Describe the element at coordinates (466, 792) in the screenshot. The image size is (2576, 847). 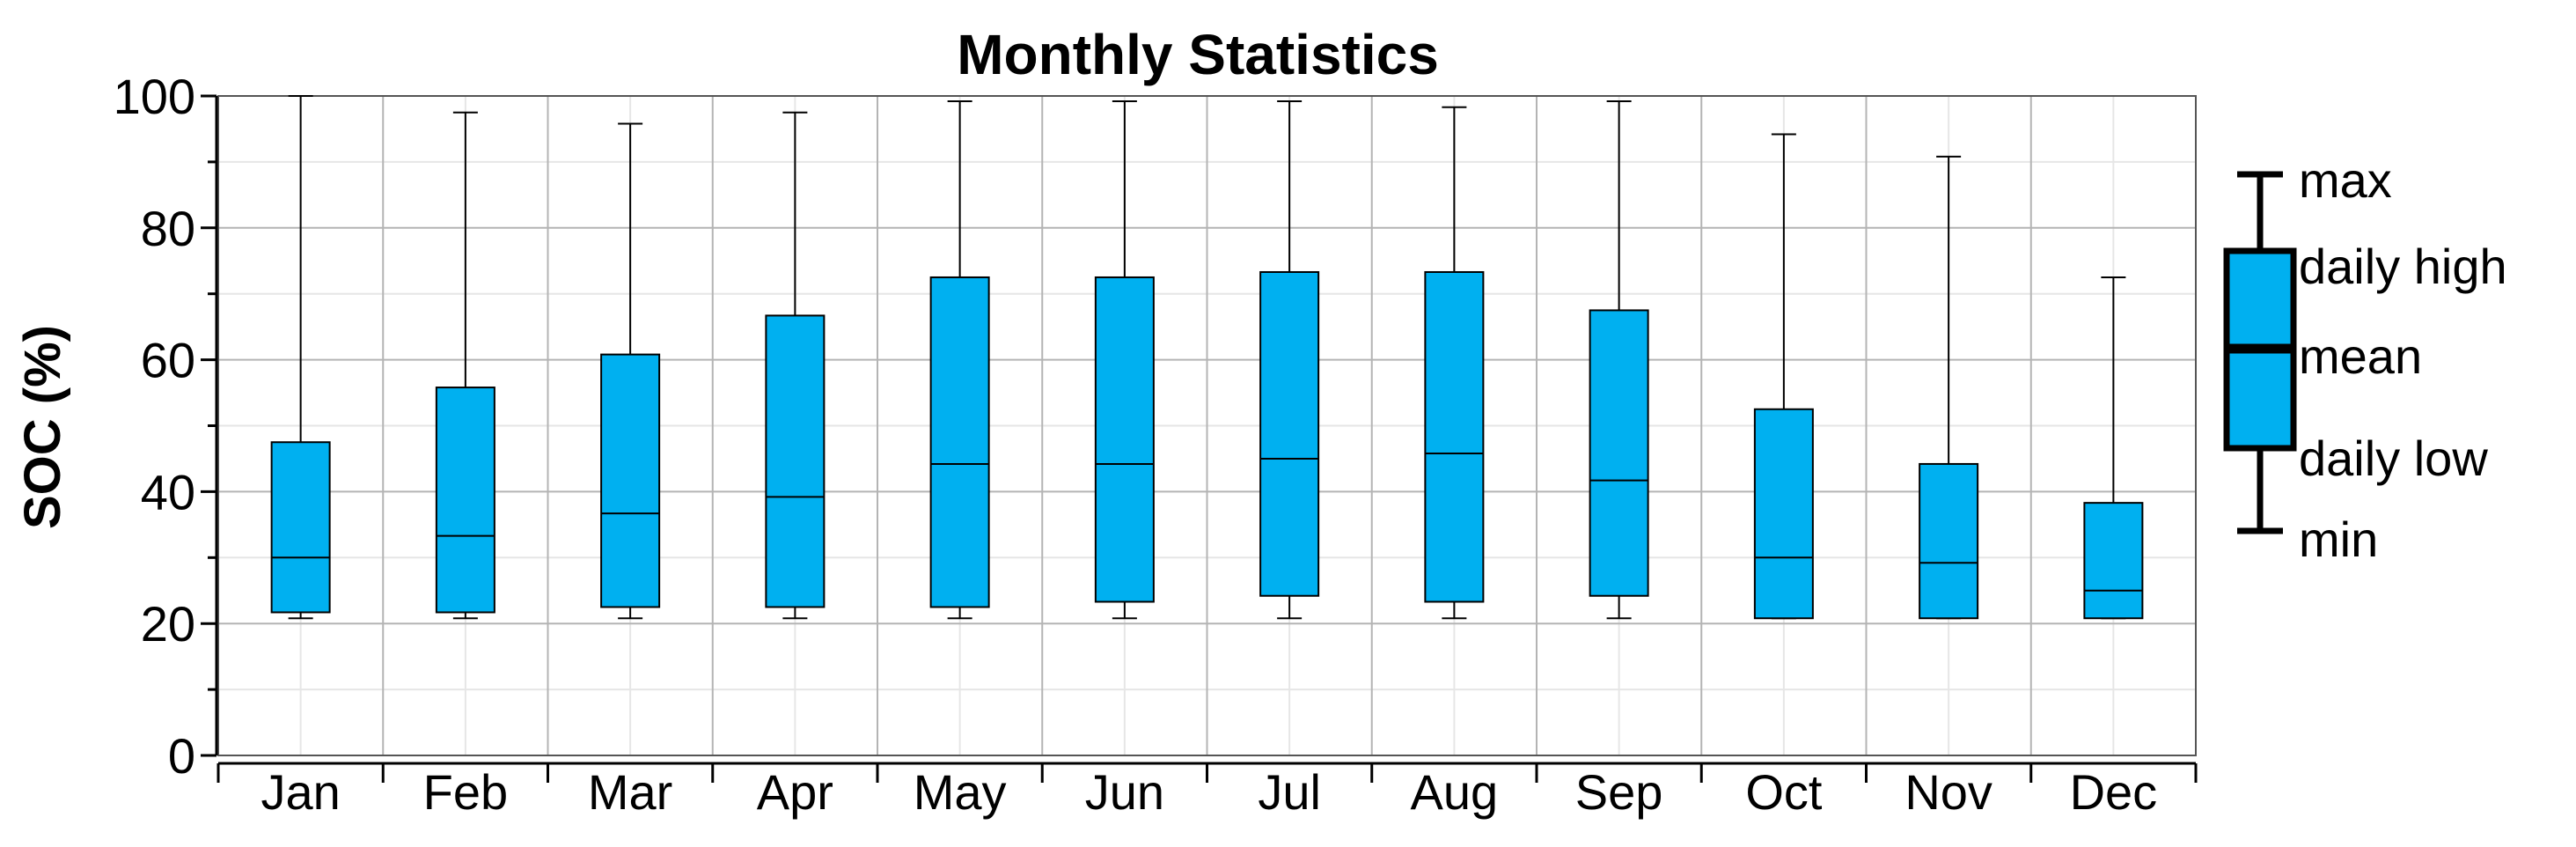
I see `x-tick-label: Feb` at that location.